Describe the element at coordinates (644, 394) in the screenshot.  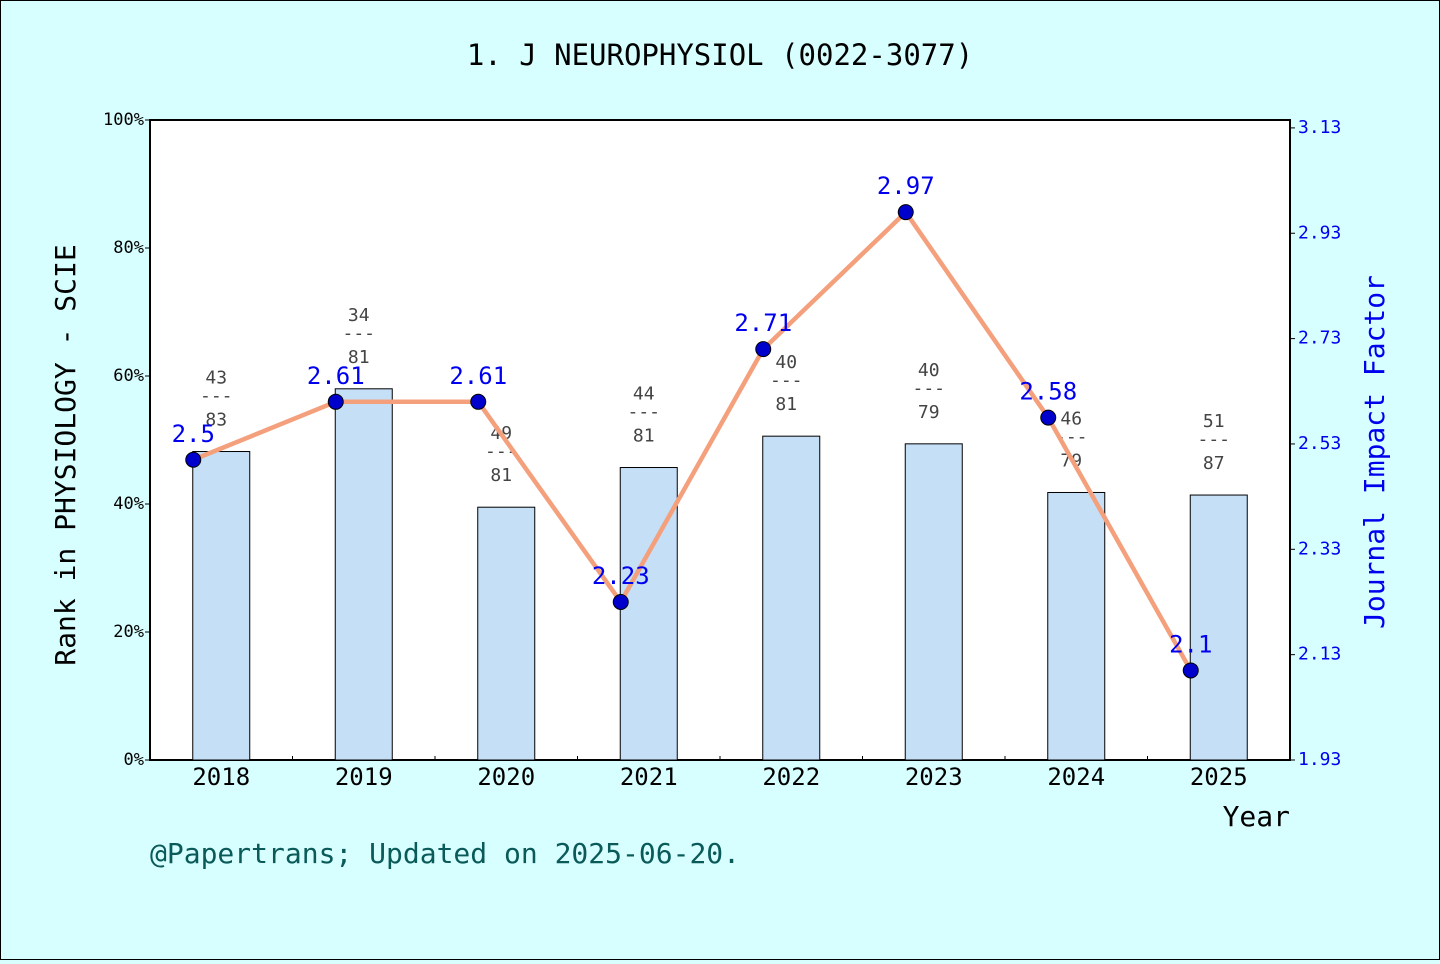
I see `rank-label: 44` at that location.